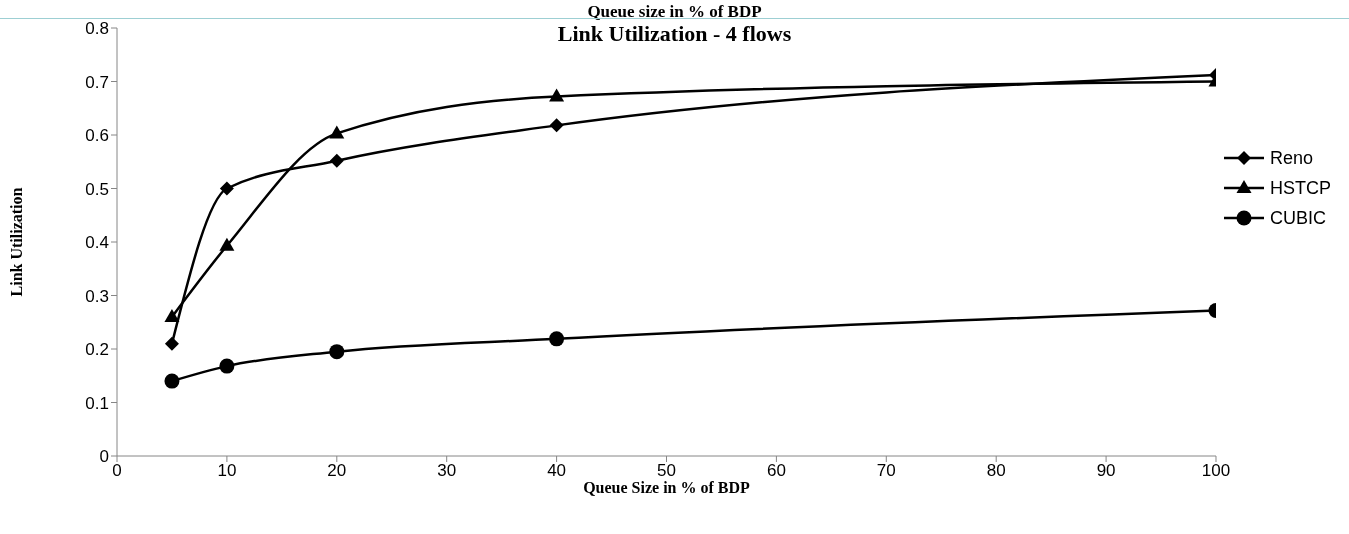 This screenshot has height=534, width=1349. What do you see at coordinates (674, 11) in the screenshot?
I see `text: Queue size in % of BDP` at bounding box center [674, 11].